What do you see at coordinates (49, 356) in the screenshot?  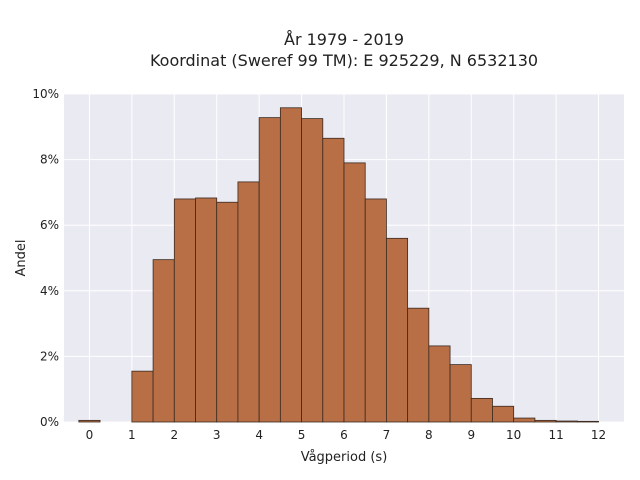 I see `y-tick-label: 2%` at bounding box center [49, 356].